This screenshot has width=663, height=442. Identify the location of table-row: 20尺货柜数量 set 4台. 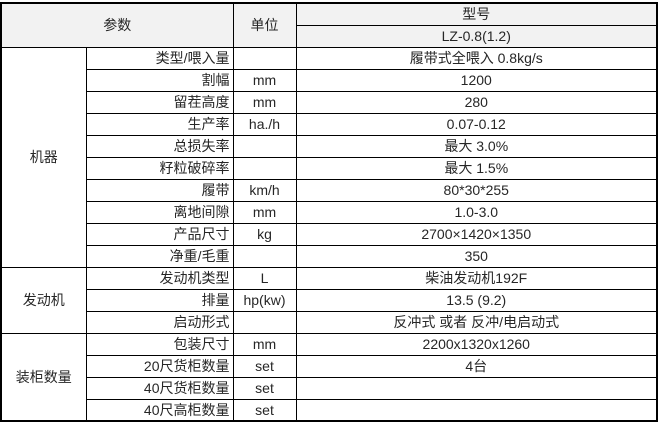
(329, 366).